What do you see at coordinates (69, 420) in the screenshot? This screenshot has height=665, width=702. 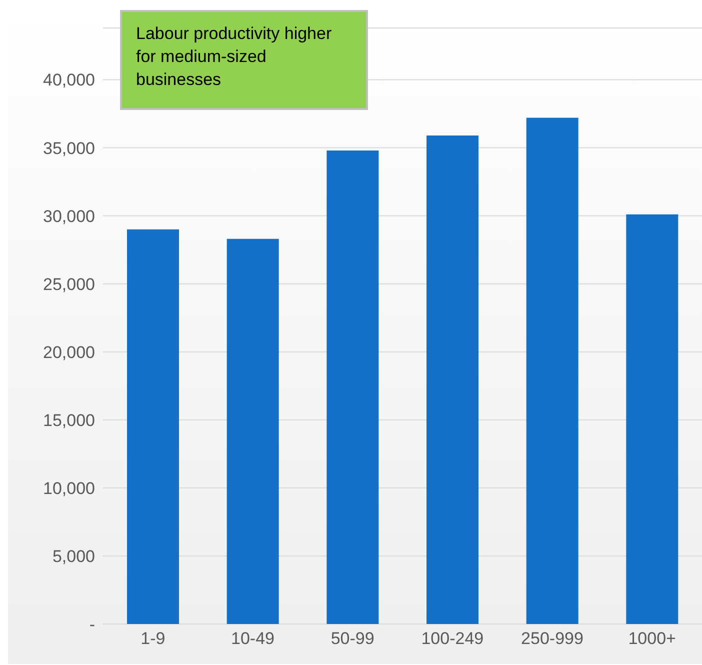 I see `y-tick-label: 15,000` at bounding box center [69, 420].